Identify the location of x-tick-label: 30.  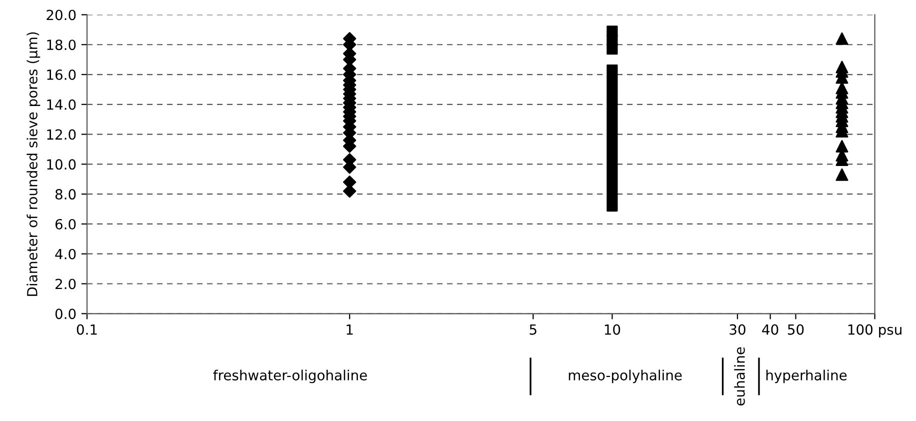
(738, 329).